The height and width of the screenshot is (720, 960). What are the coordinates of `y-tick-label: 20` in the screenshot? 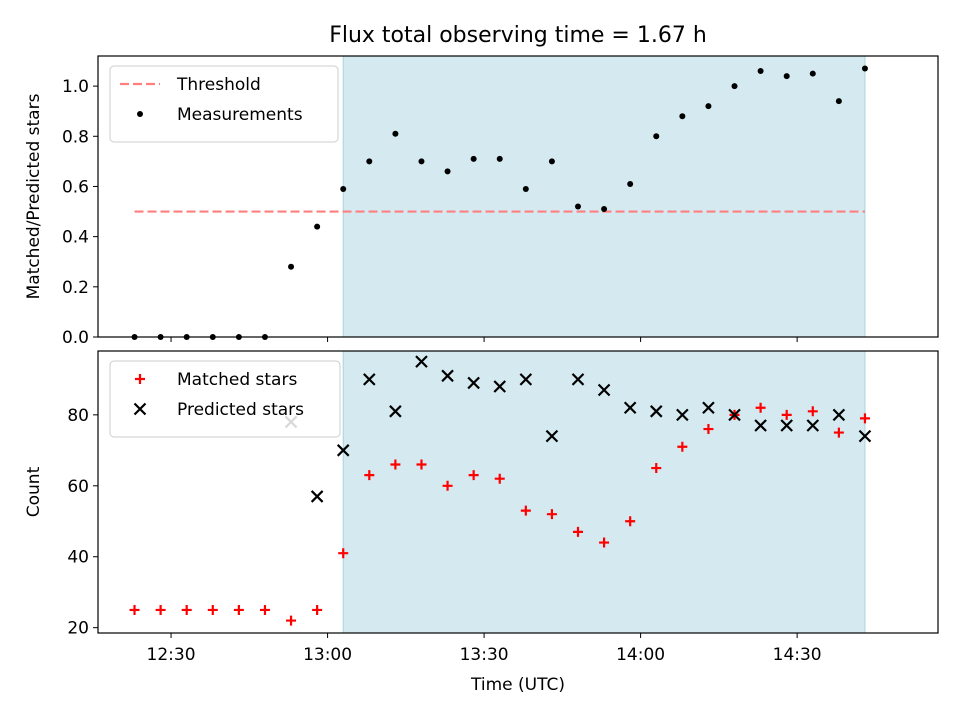 It's located at (78, 629).